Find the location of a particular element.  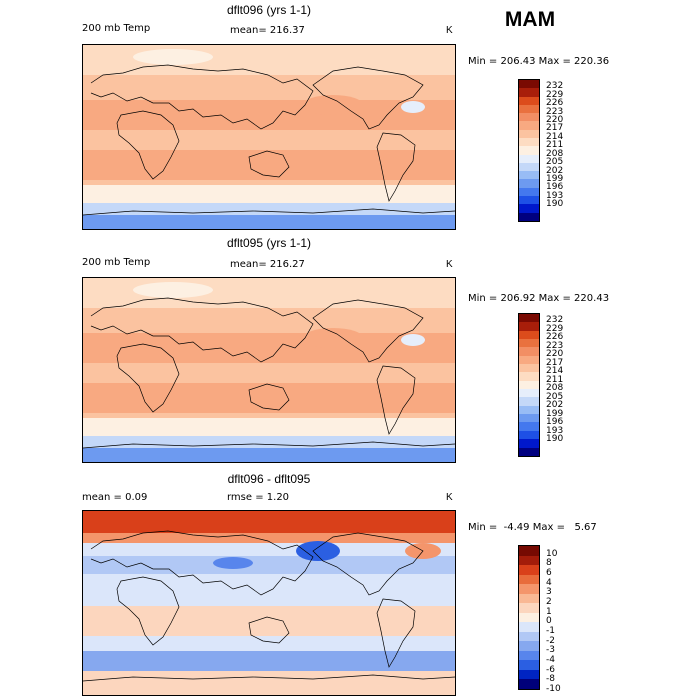

panel1-title: dflt096 (yrs 1-1) is located at coordinates (269, 10).